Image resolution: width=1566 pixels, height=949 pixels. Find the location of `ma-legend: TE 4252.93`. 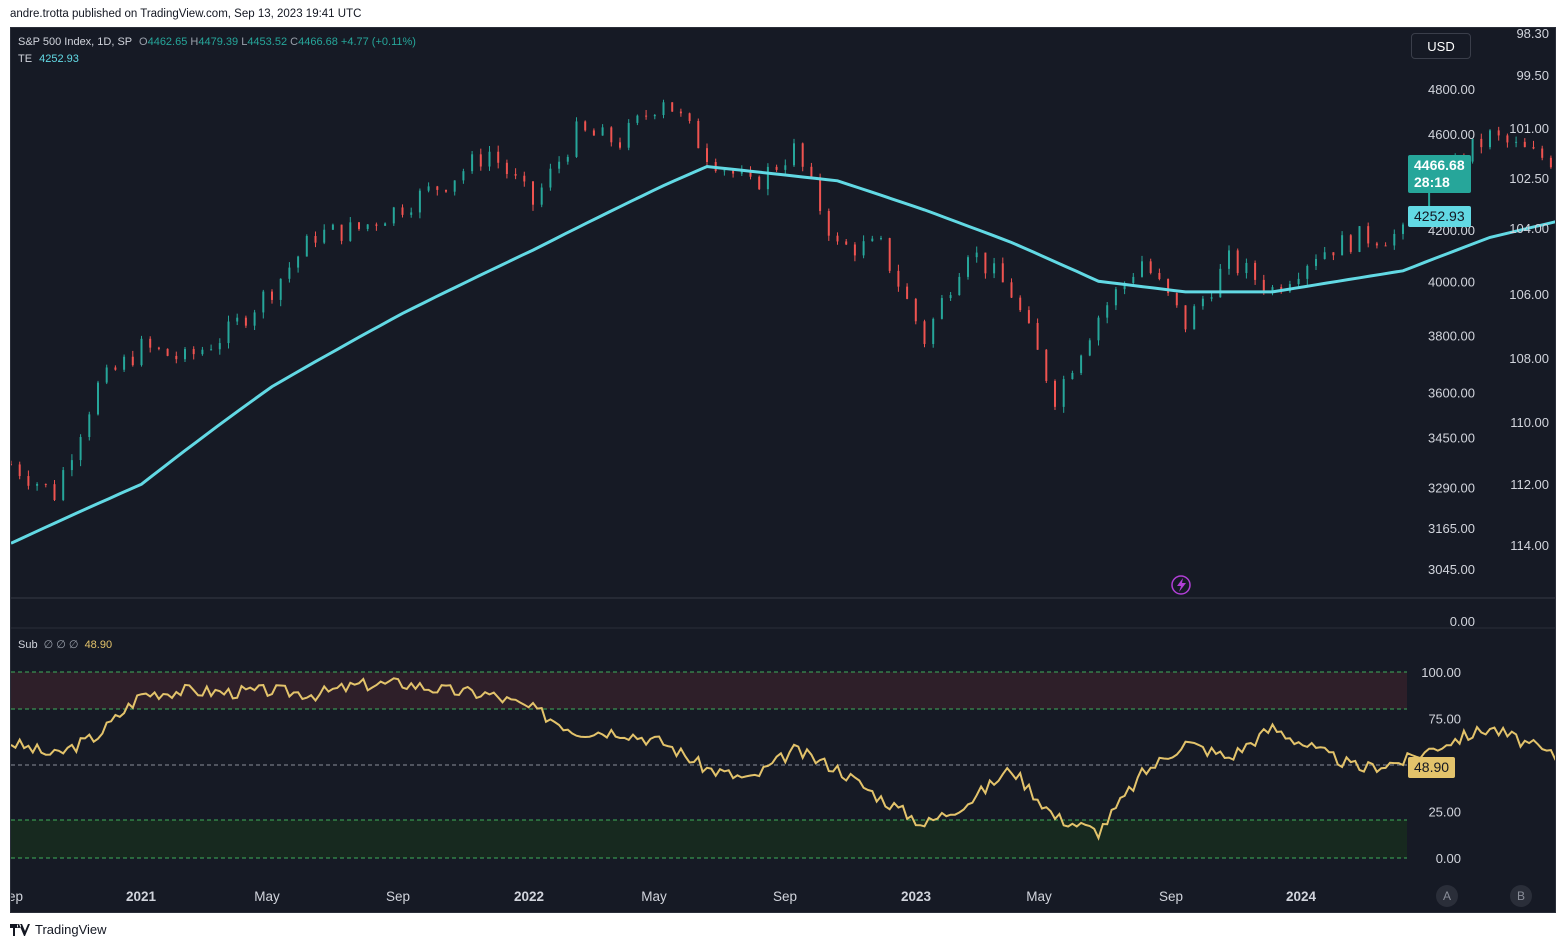

ma-legend: TE 4252.93 is located at coordinates (48, 59).